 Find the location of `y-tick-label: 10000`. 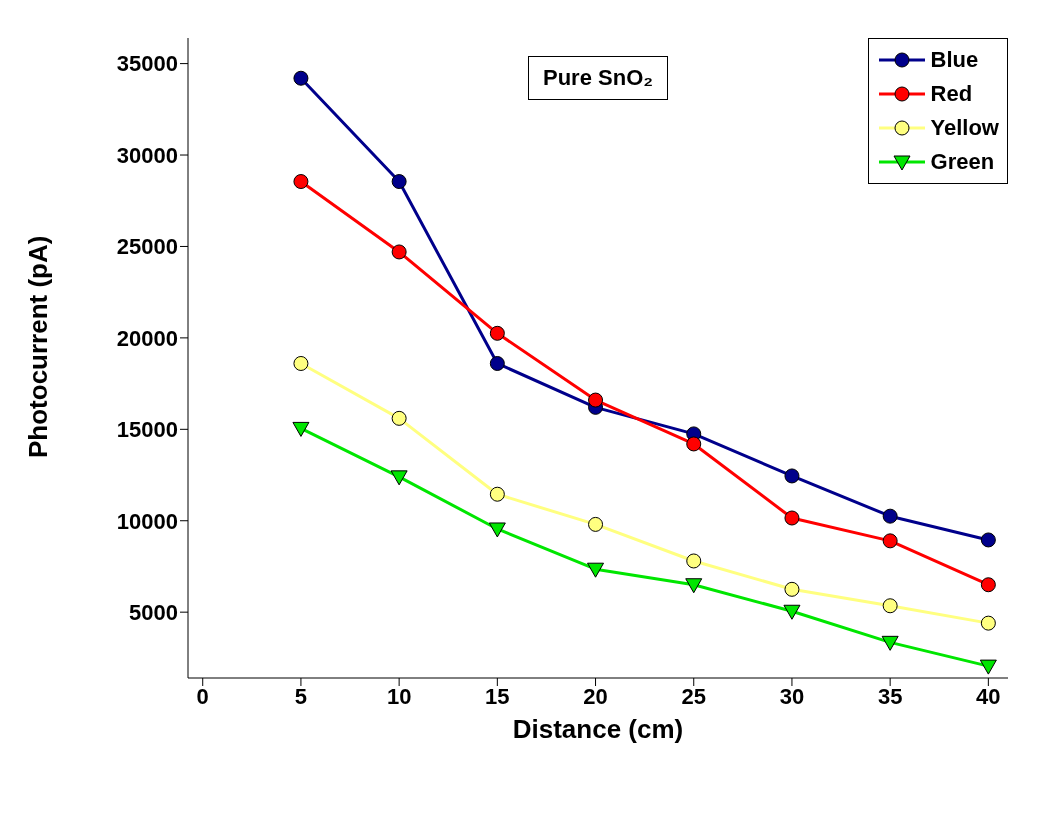

y-tick-label: 10000 is located at coordinates (147, 521).